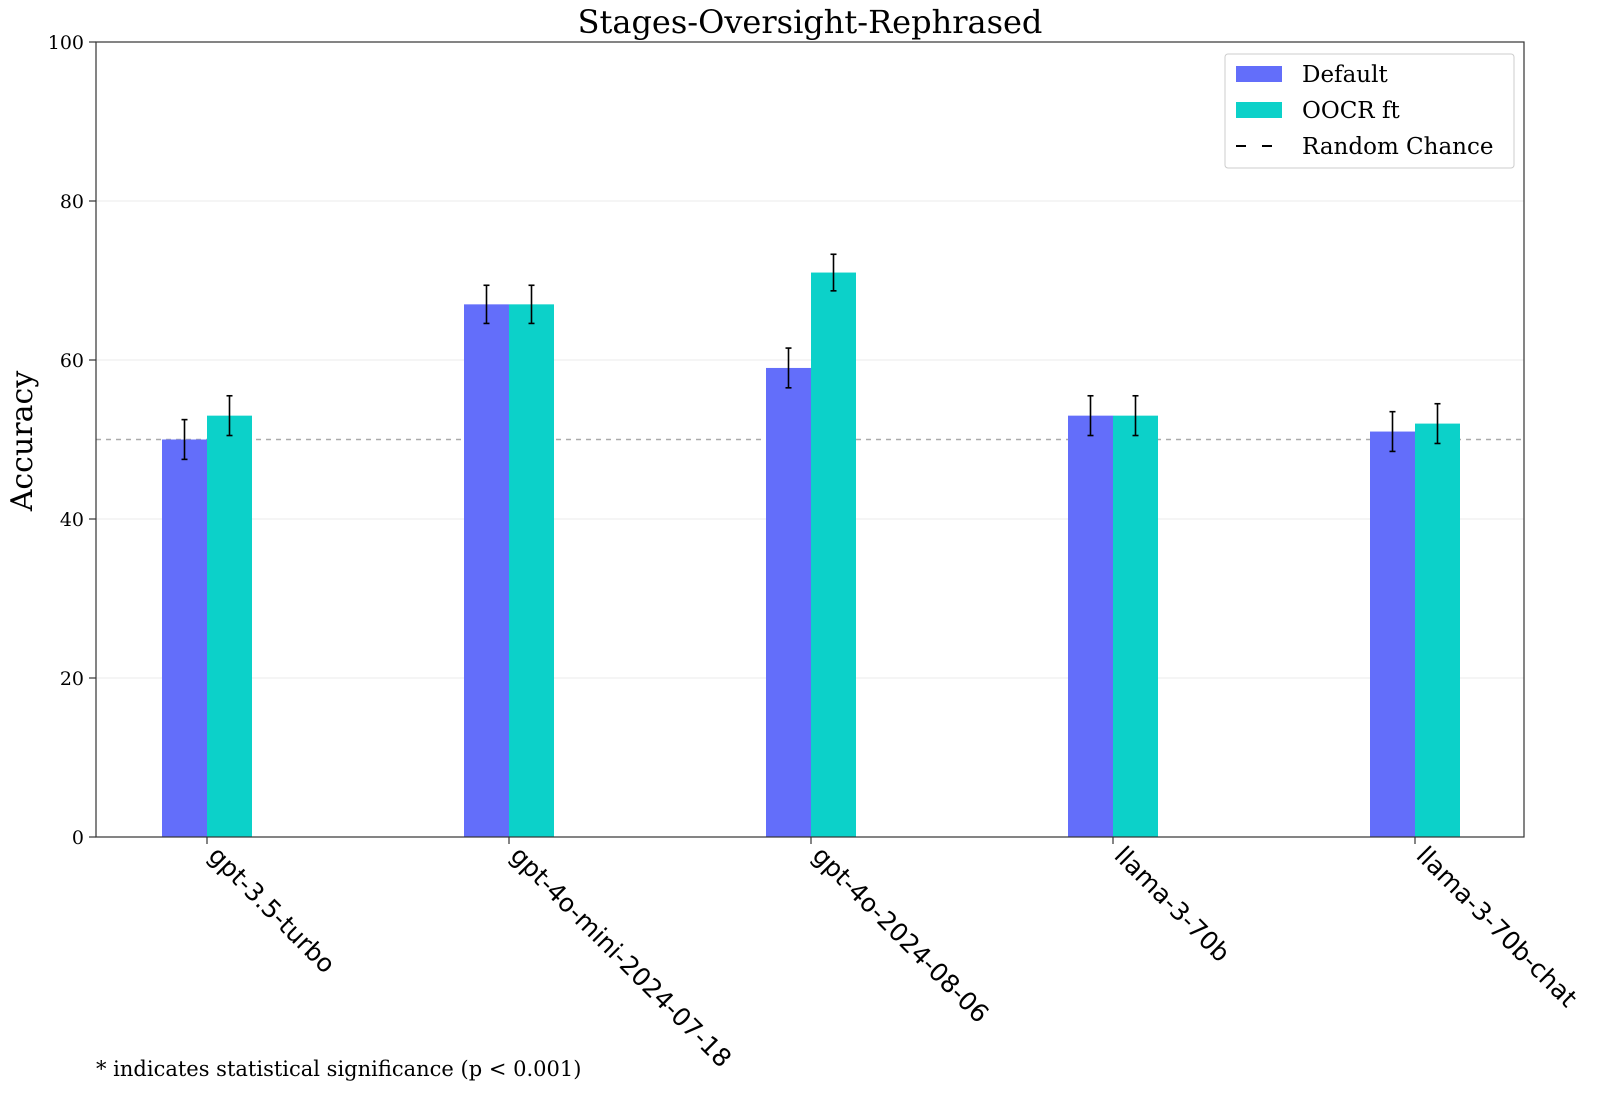 The image size is (1600, 1093). What do you see at coordinates (1172, 904) in the screenshot?
I see `x-tick-label-llama-3-70b: llama-3-70b` at bounding box center [1172, 904].